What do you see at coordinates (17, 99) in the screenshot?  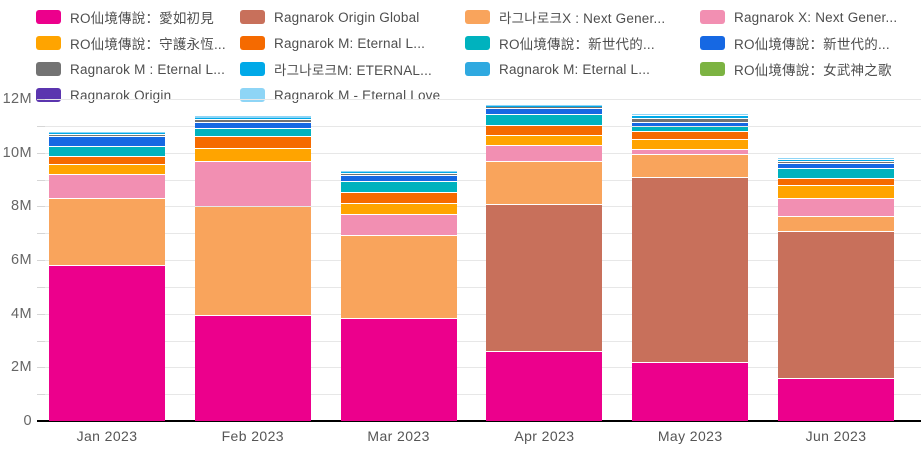 I see `y-axis-label: 12M` at bounding box center [17, 99].